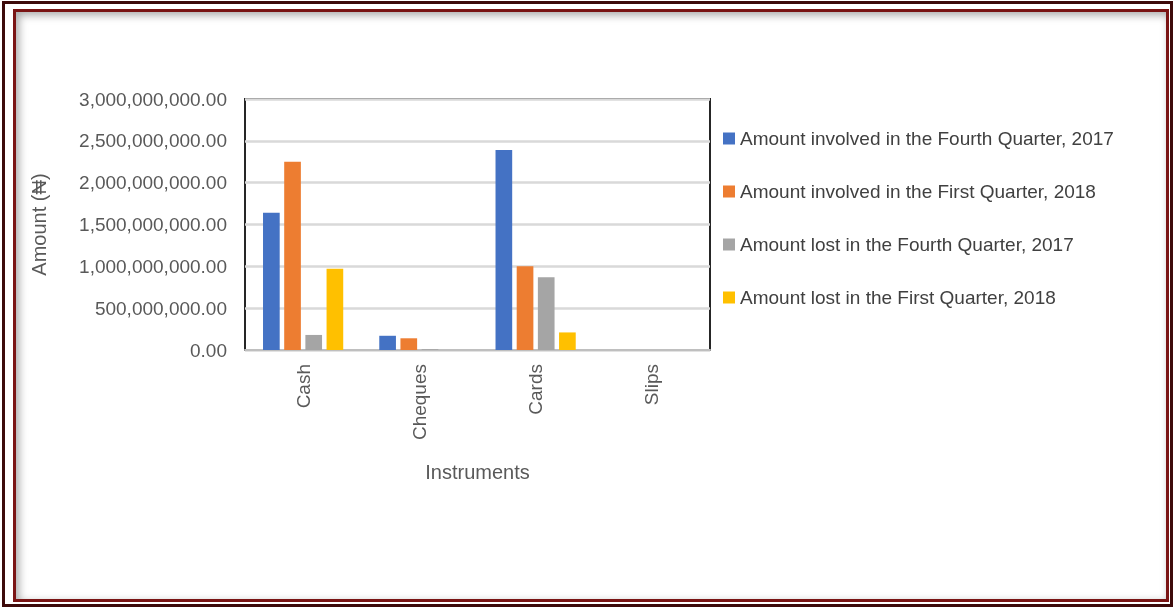 The image size is (1174, 607). What do you see at coordinates (153, 99) in the screenshot?
I see `y-tick-label: 3,000,000,000.00` at bounding box center [153, 99].